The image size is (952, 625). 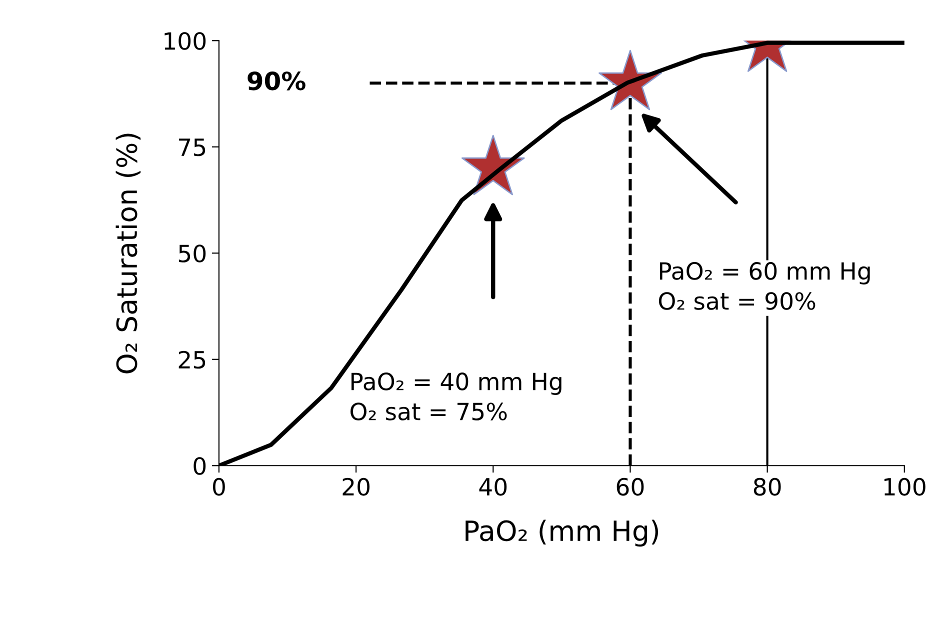 What do you see at coordinates (192, 253) in the screenshot?
I see `y-tick-label: 50` at bounding box center [192, 253].